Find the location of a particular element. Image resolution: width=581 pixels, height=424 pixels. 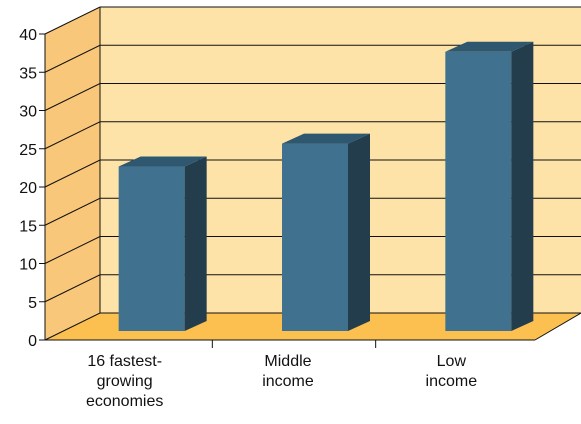

x-category-label-line: 16 fastest- is located at coordinates (124, 361).